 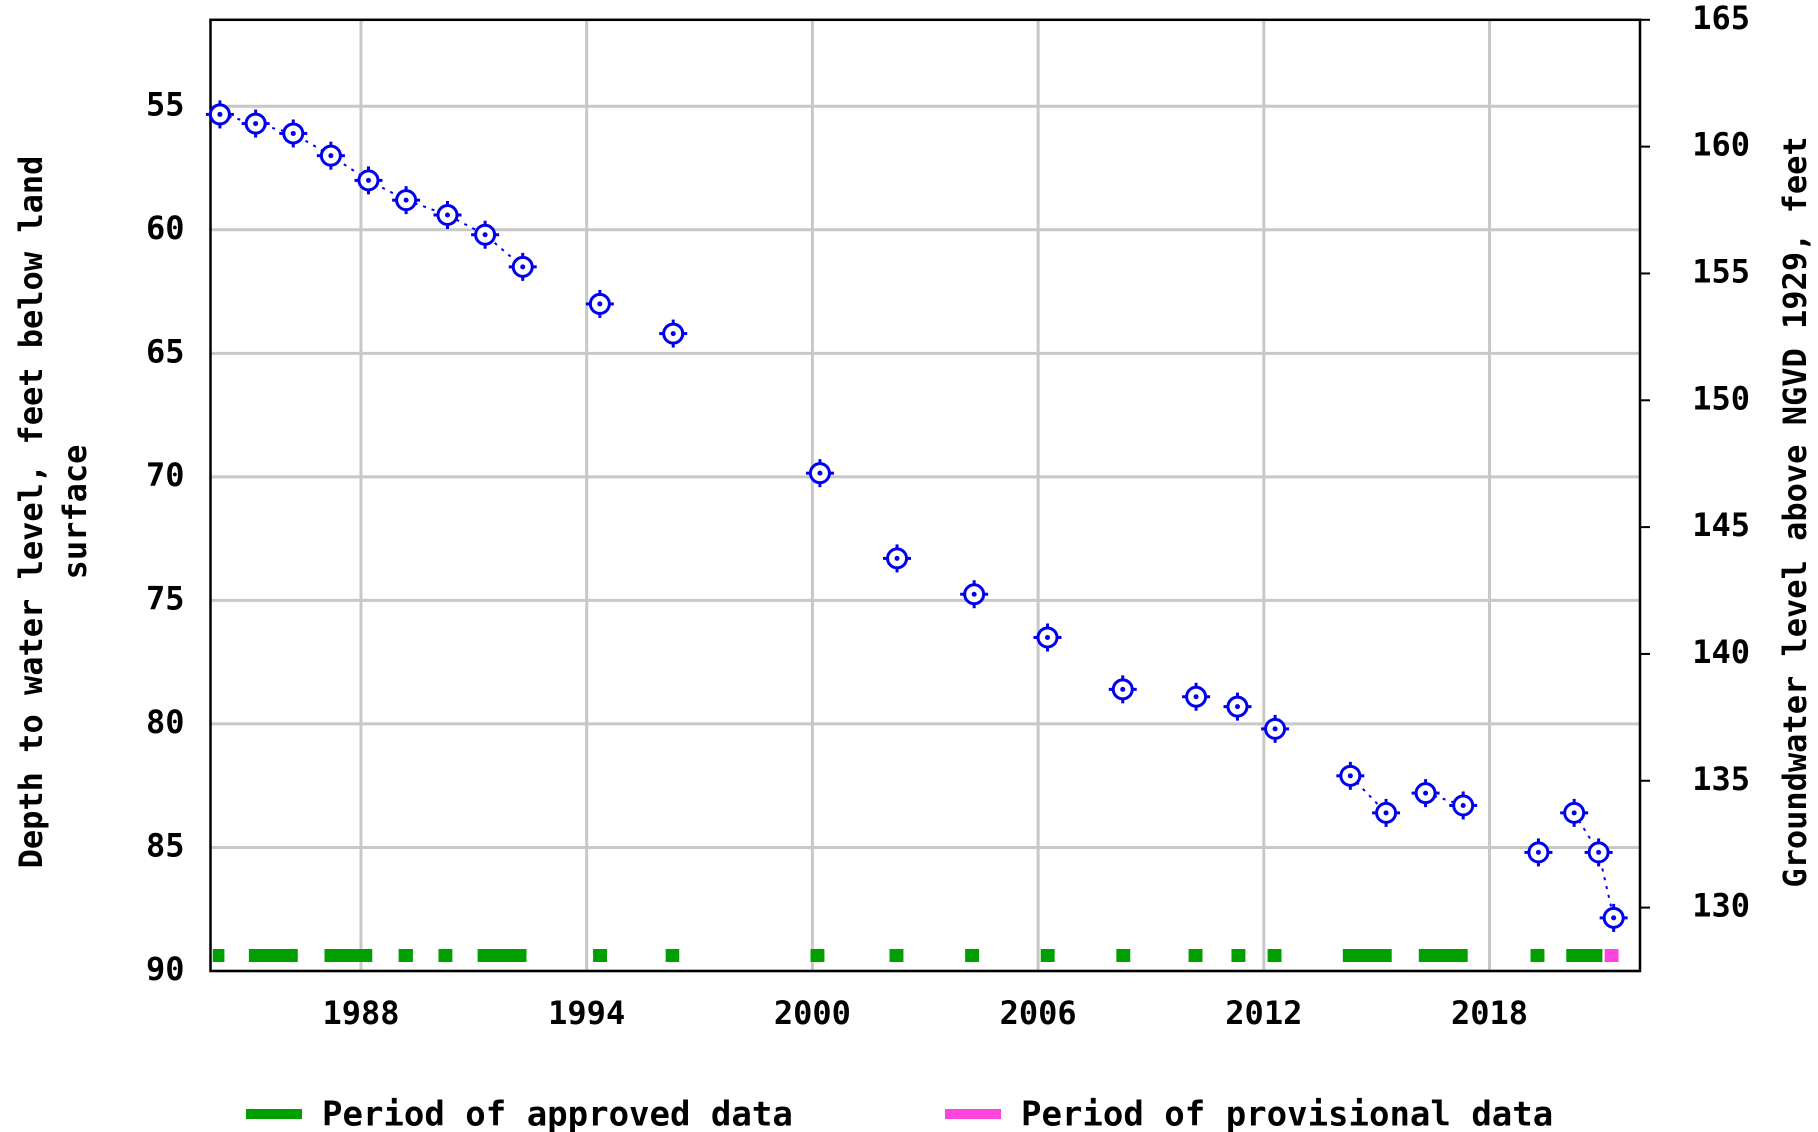 I want to click on y-tick-label: 90, so click(x=165, y=969).